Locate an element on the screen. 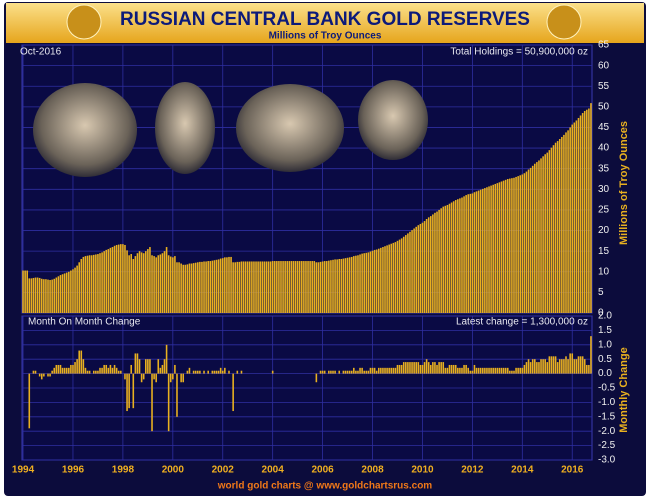 The width and height of the screenshot is (650, 504). y-tick-label: 35 is located at coordinates (604, 168).